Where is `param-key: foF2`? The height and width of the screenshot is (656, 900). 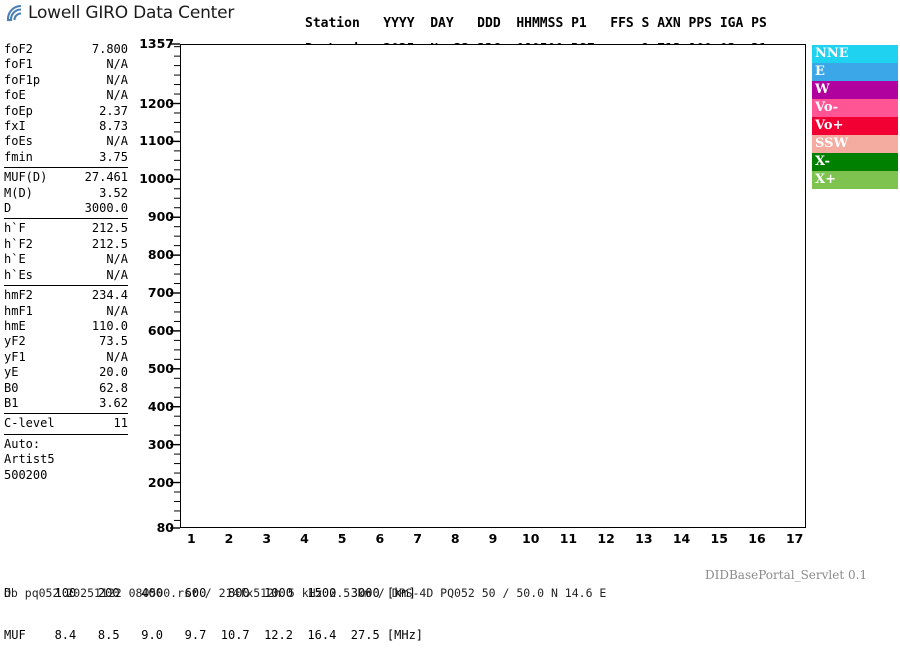 param-key: foF2 is located at coordinates (18, 49).